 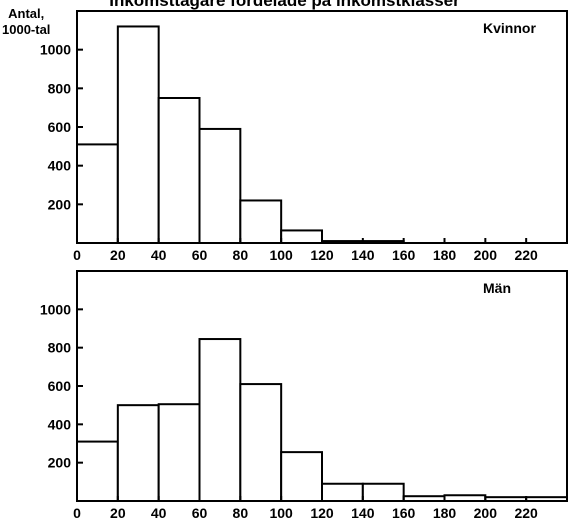 What do you see at coordinates (26, 13) in the screenshot?
I see `y-axis-label-line1: Antal,` at bounding box center [26, 13].